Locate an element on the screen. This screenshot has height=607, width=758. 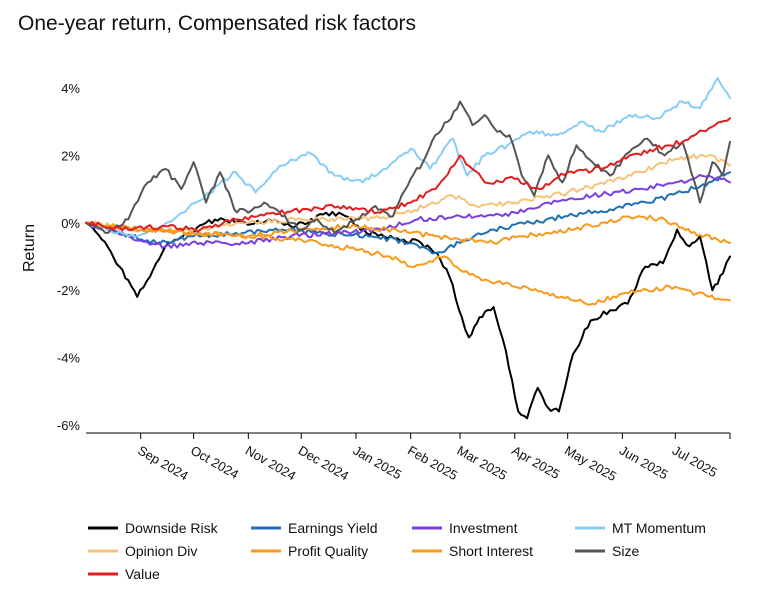
legend-label: Short Interest is located at coordinates (491, 551).